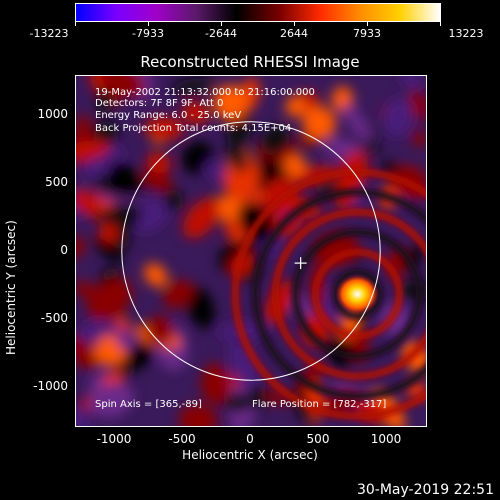  Describe the element at coordinates (367, 33) in the screenshot. I see `colorbar-tick-label: 7933` at that location.